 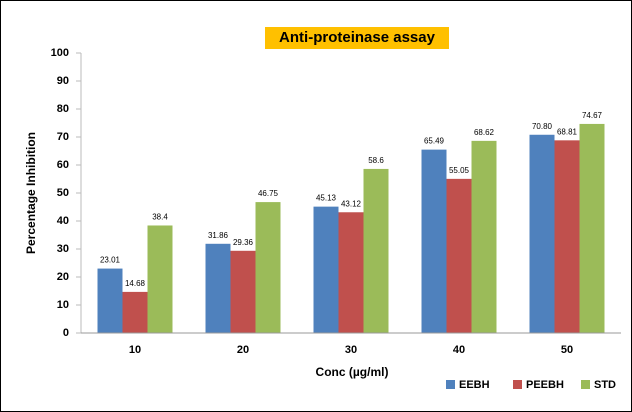 I want to click on y-tick-label: 10, so click(x=63, y=305).